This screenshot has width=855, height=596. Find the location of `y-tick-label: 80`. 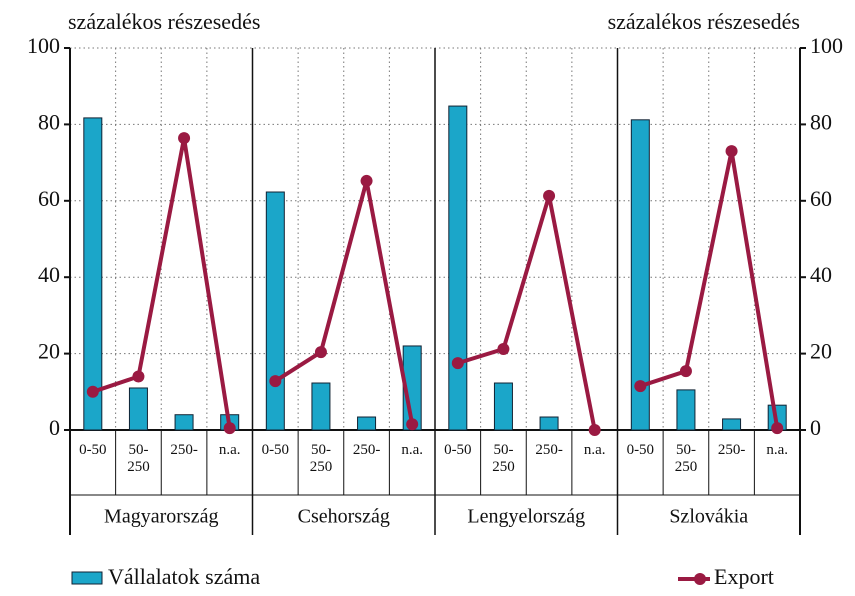

y-tick-label: 80 is located at coordinates (49, 121).